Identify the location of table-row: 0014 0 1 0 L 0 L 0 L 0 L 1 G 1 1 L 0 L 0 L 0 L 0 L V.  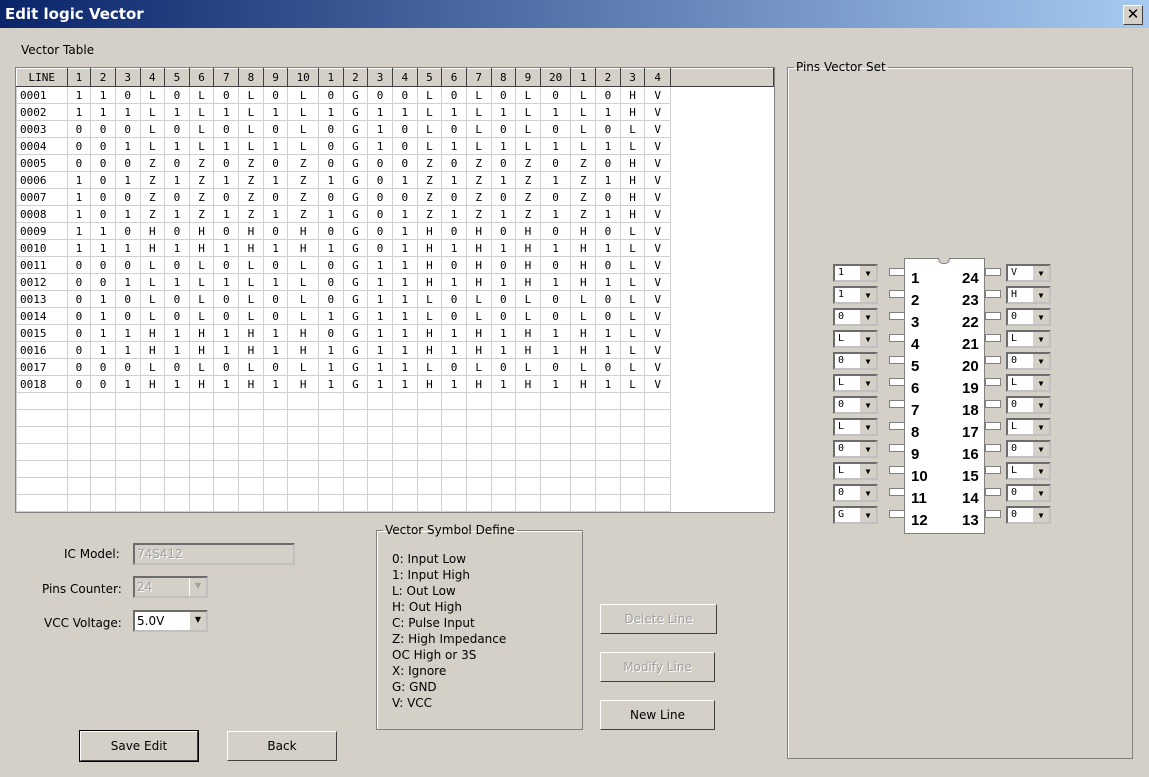
(395, 316).